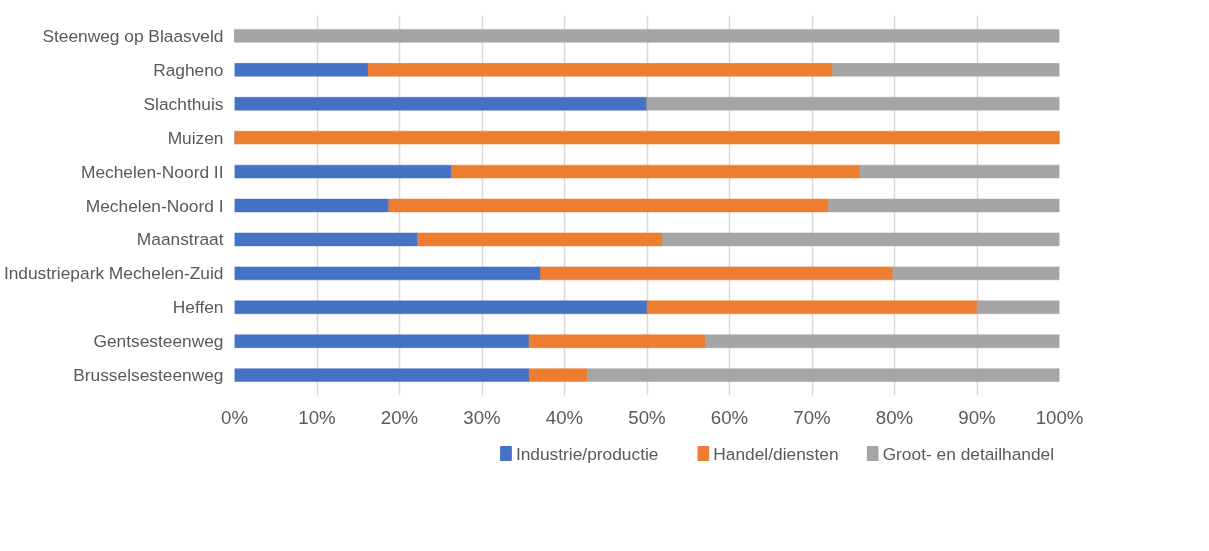  I want to click on legend-label: Groot- en detailhandel, so click(968, 453).